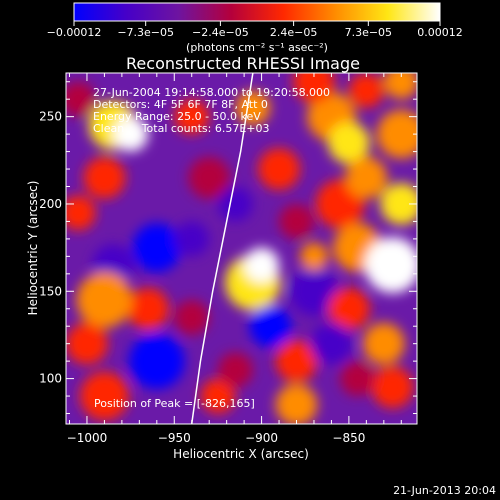 The width and height of the screenshot is (500, 500). Describe the element at coordinates (368, 32) in the screenshot. I see `colorbar-tick-label: 7.3e−05` at that location.